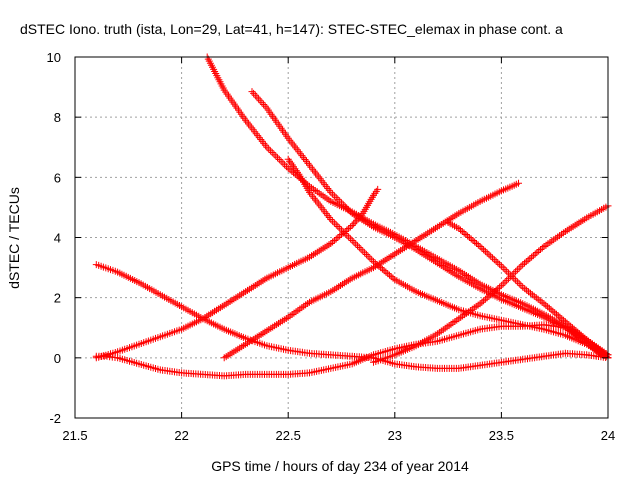  Describe the element at coordinates (288, 435) in the screenshot. I see `x-tick-label: 22.5` at that location.